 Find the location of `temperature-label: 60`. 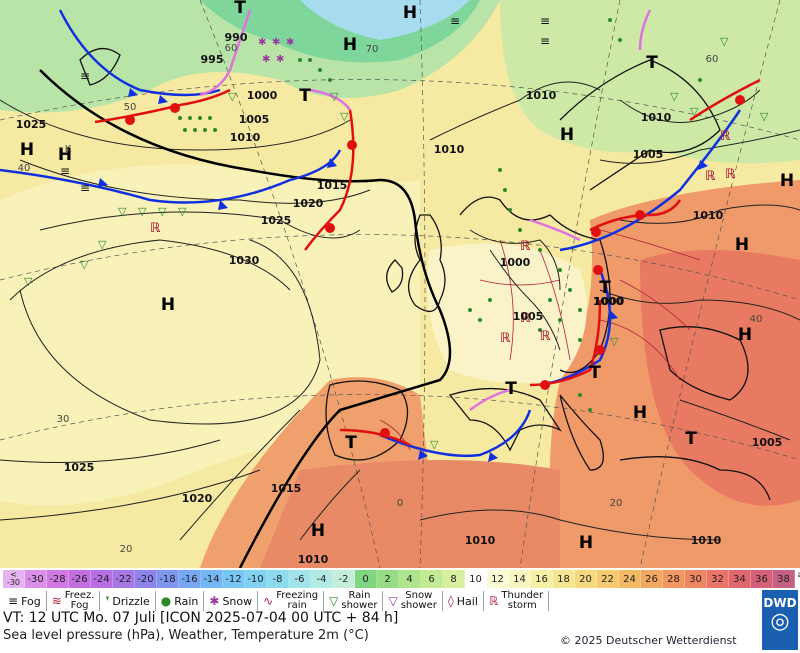

temperature-label: 60 is located at coordinates (712, 59).